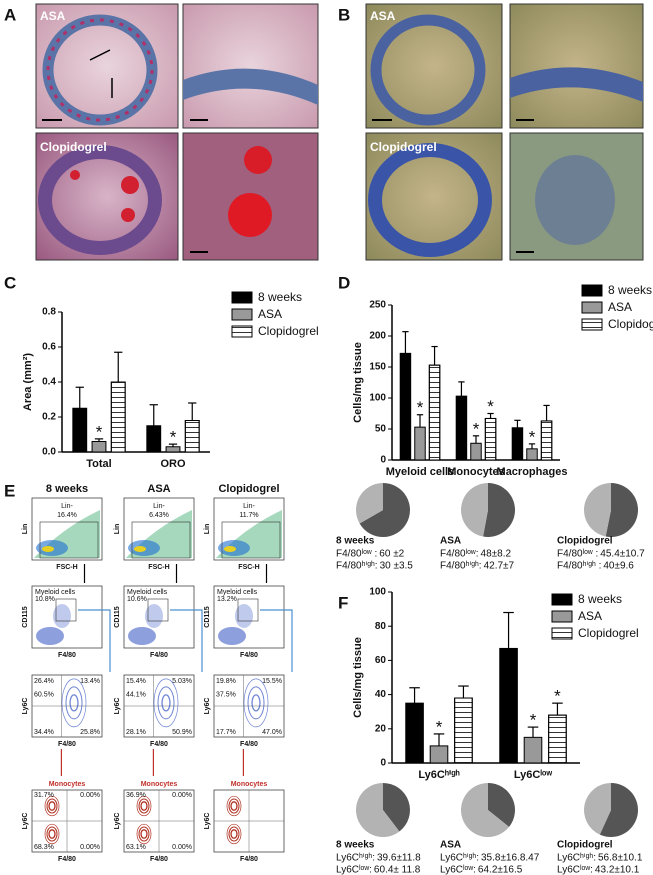  I want to click on quadrant-pct: 0.00%, so click(182, 795).